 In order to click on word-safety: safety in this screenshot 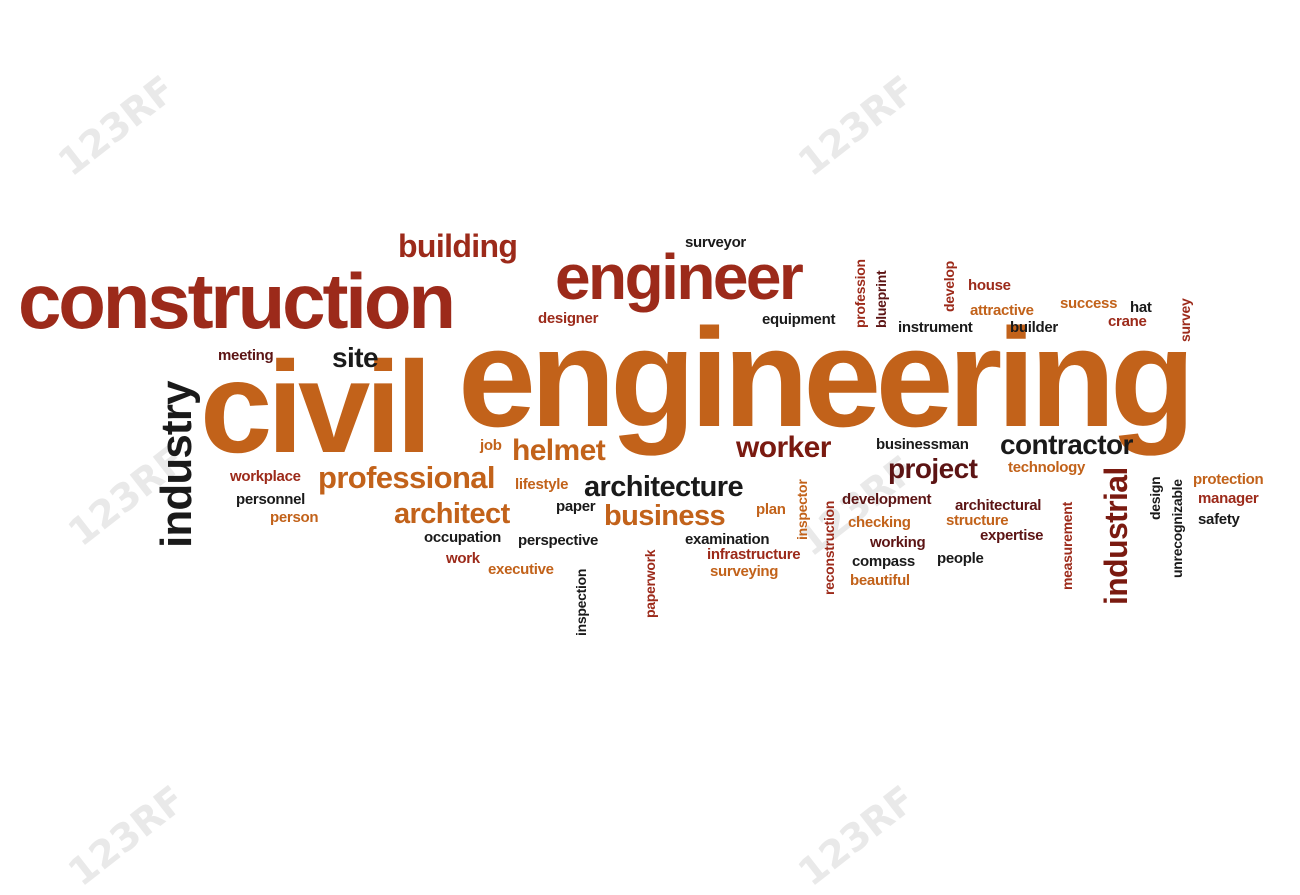, I will do `click(1219, 519)`.